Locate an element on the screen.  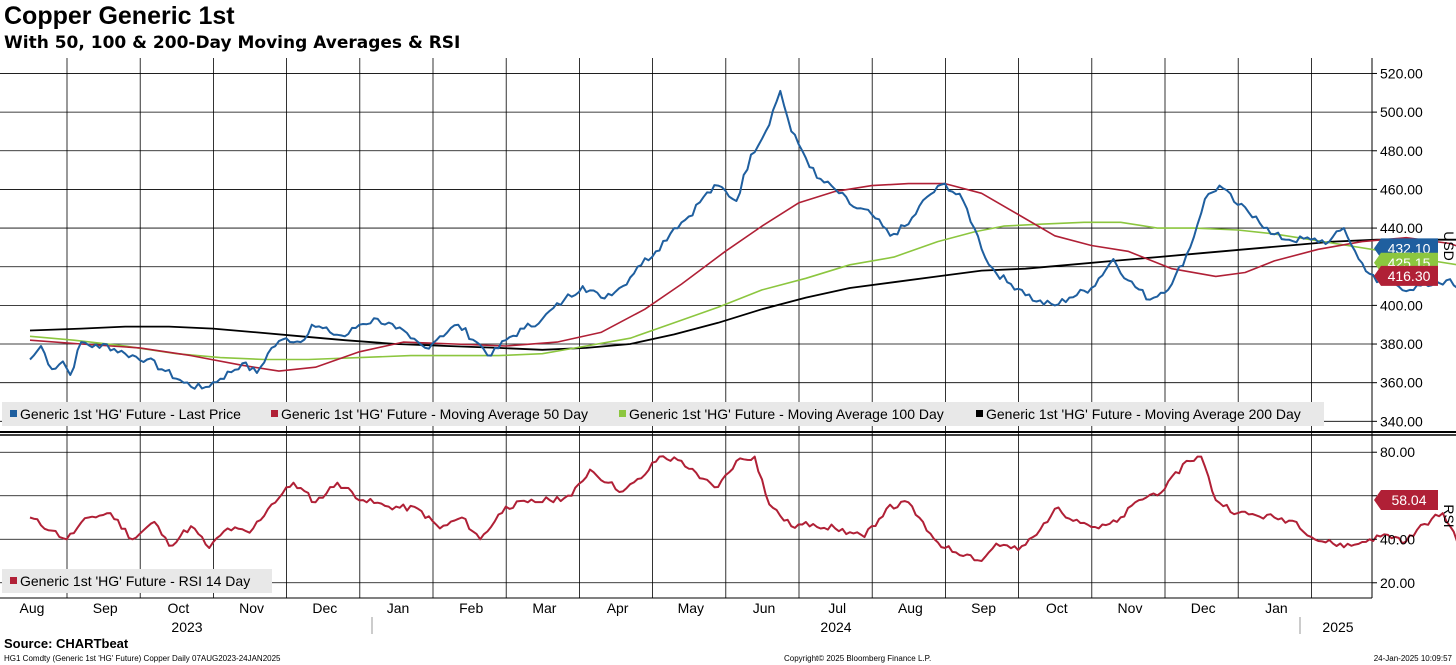
price-tick-label: 480.00 is located at coordinates (1401, 151).